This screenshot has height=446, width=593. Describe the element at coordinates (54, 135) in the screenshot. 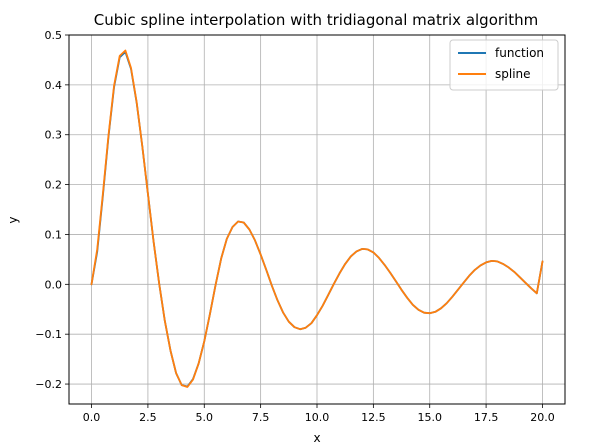

I see `y-tick-label: 0.3` at that location.